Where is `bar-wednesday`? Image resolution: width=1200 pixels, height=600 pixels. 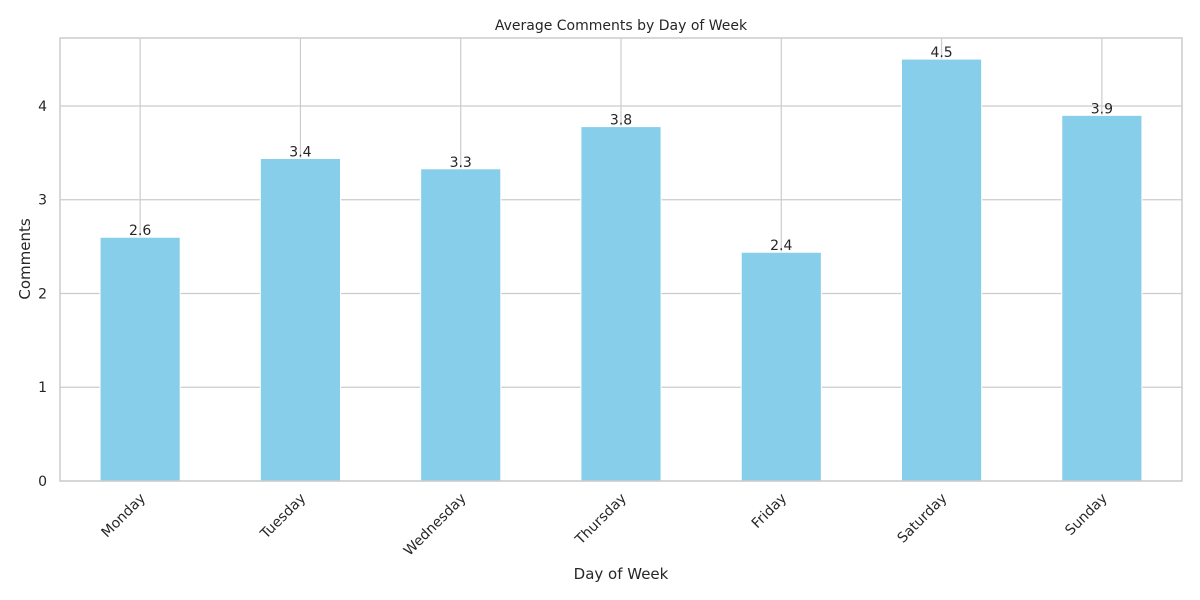 bar-wednesday is located at coordinates (461, 325).